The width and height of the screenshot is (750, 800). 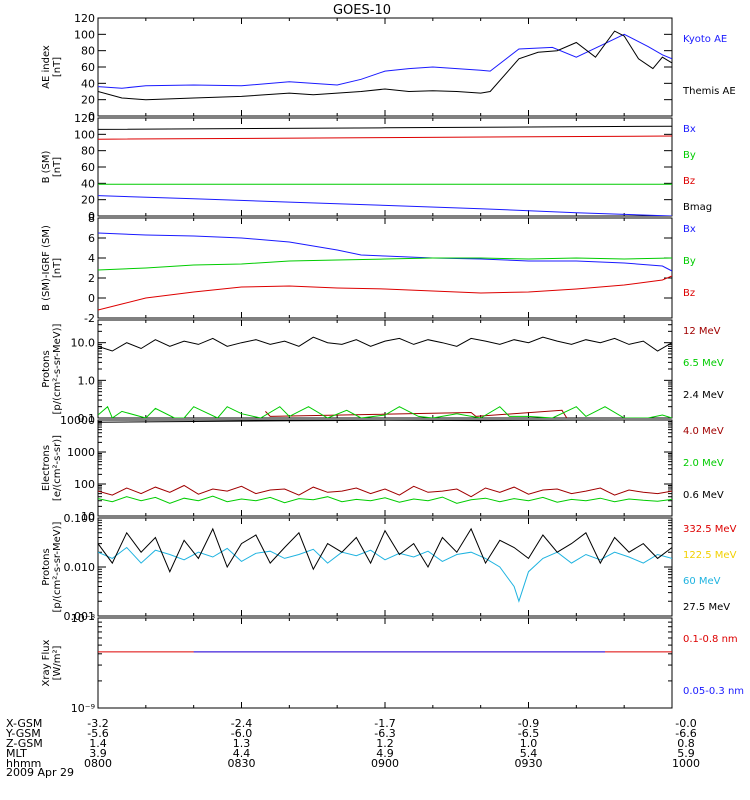 I want to click on footer-value: 5.9, so click(x=686, y=753).